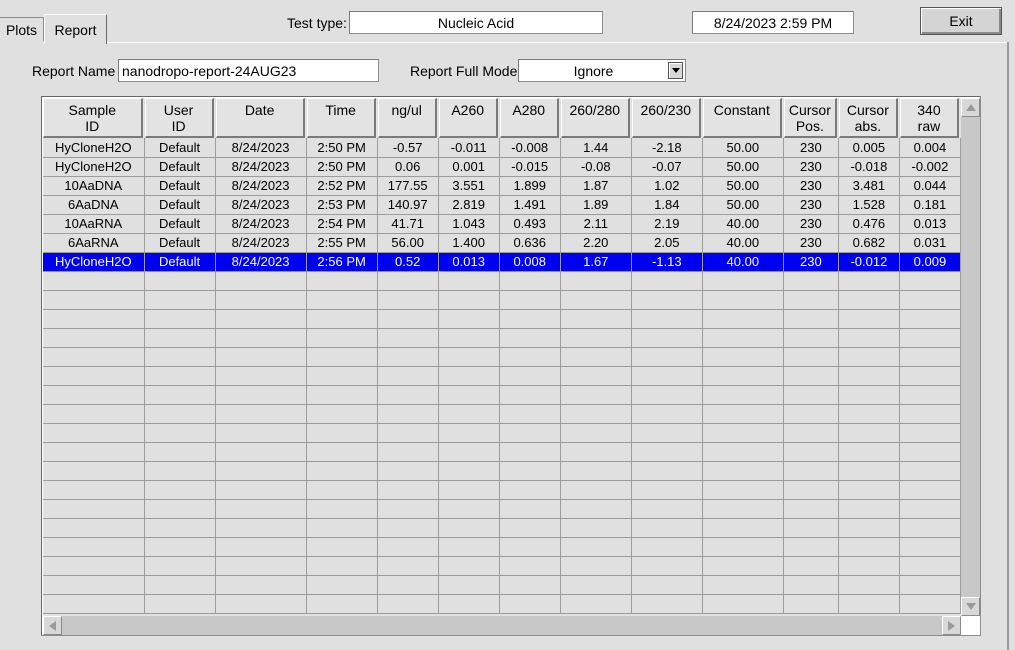  What do you see at coordinates (261, 118) in the screenshot?
I see `column-header: Date` at bounding box center [261, 118].